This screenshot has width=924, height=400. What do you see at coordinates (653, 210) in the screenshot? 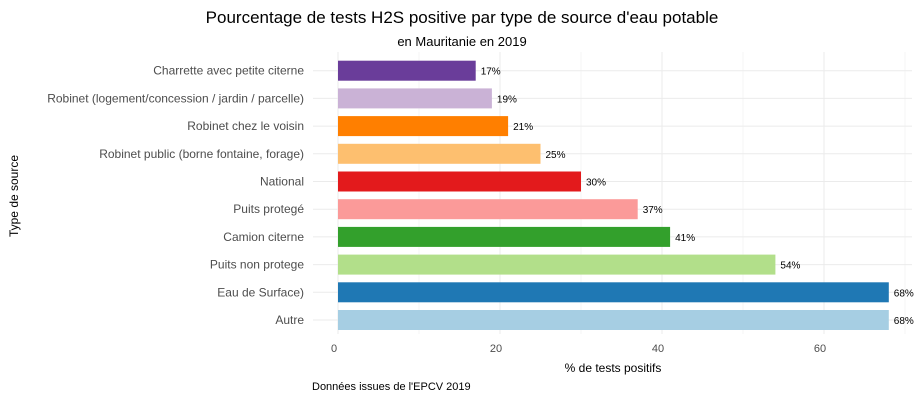
I see `data-label: 37%` at bounding box center [653, 210].